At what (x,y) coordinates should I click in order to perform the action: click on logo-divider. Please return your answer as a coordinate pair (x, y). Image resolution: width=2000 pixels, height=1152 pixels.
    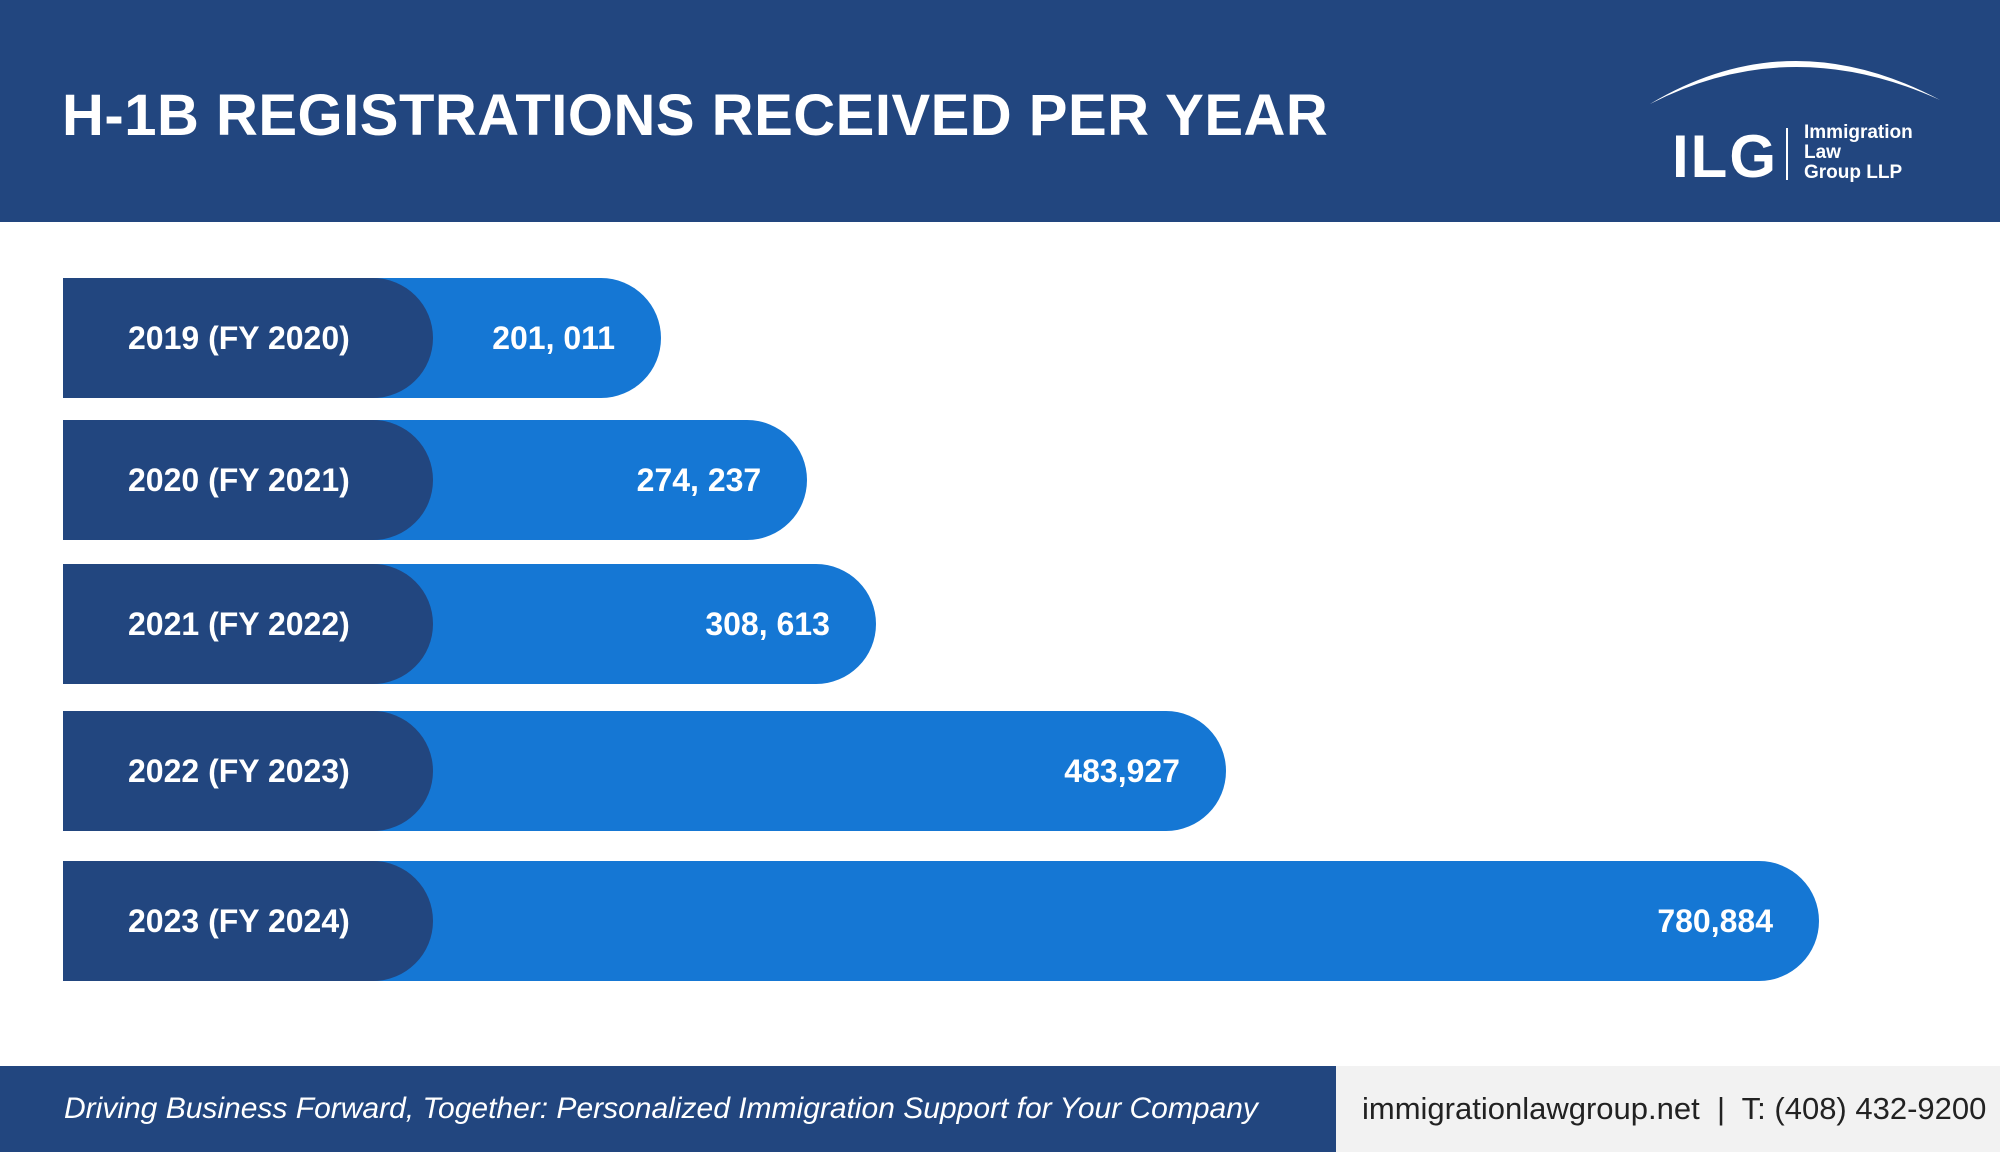
    Looking at the image, I should click on (1787, 154).